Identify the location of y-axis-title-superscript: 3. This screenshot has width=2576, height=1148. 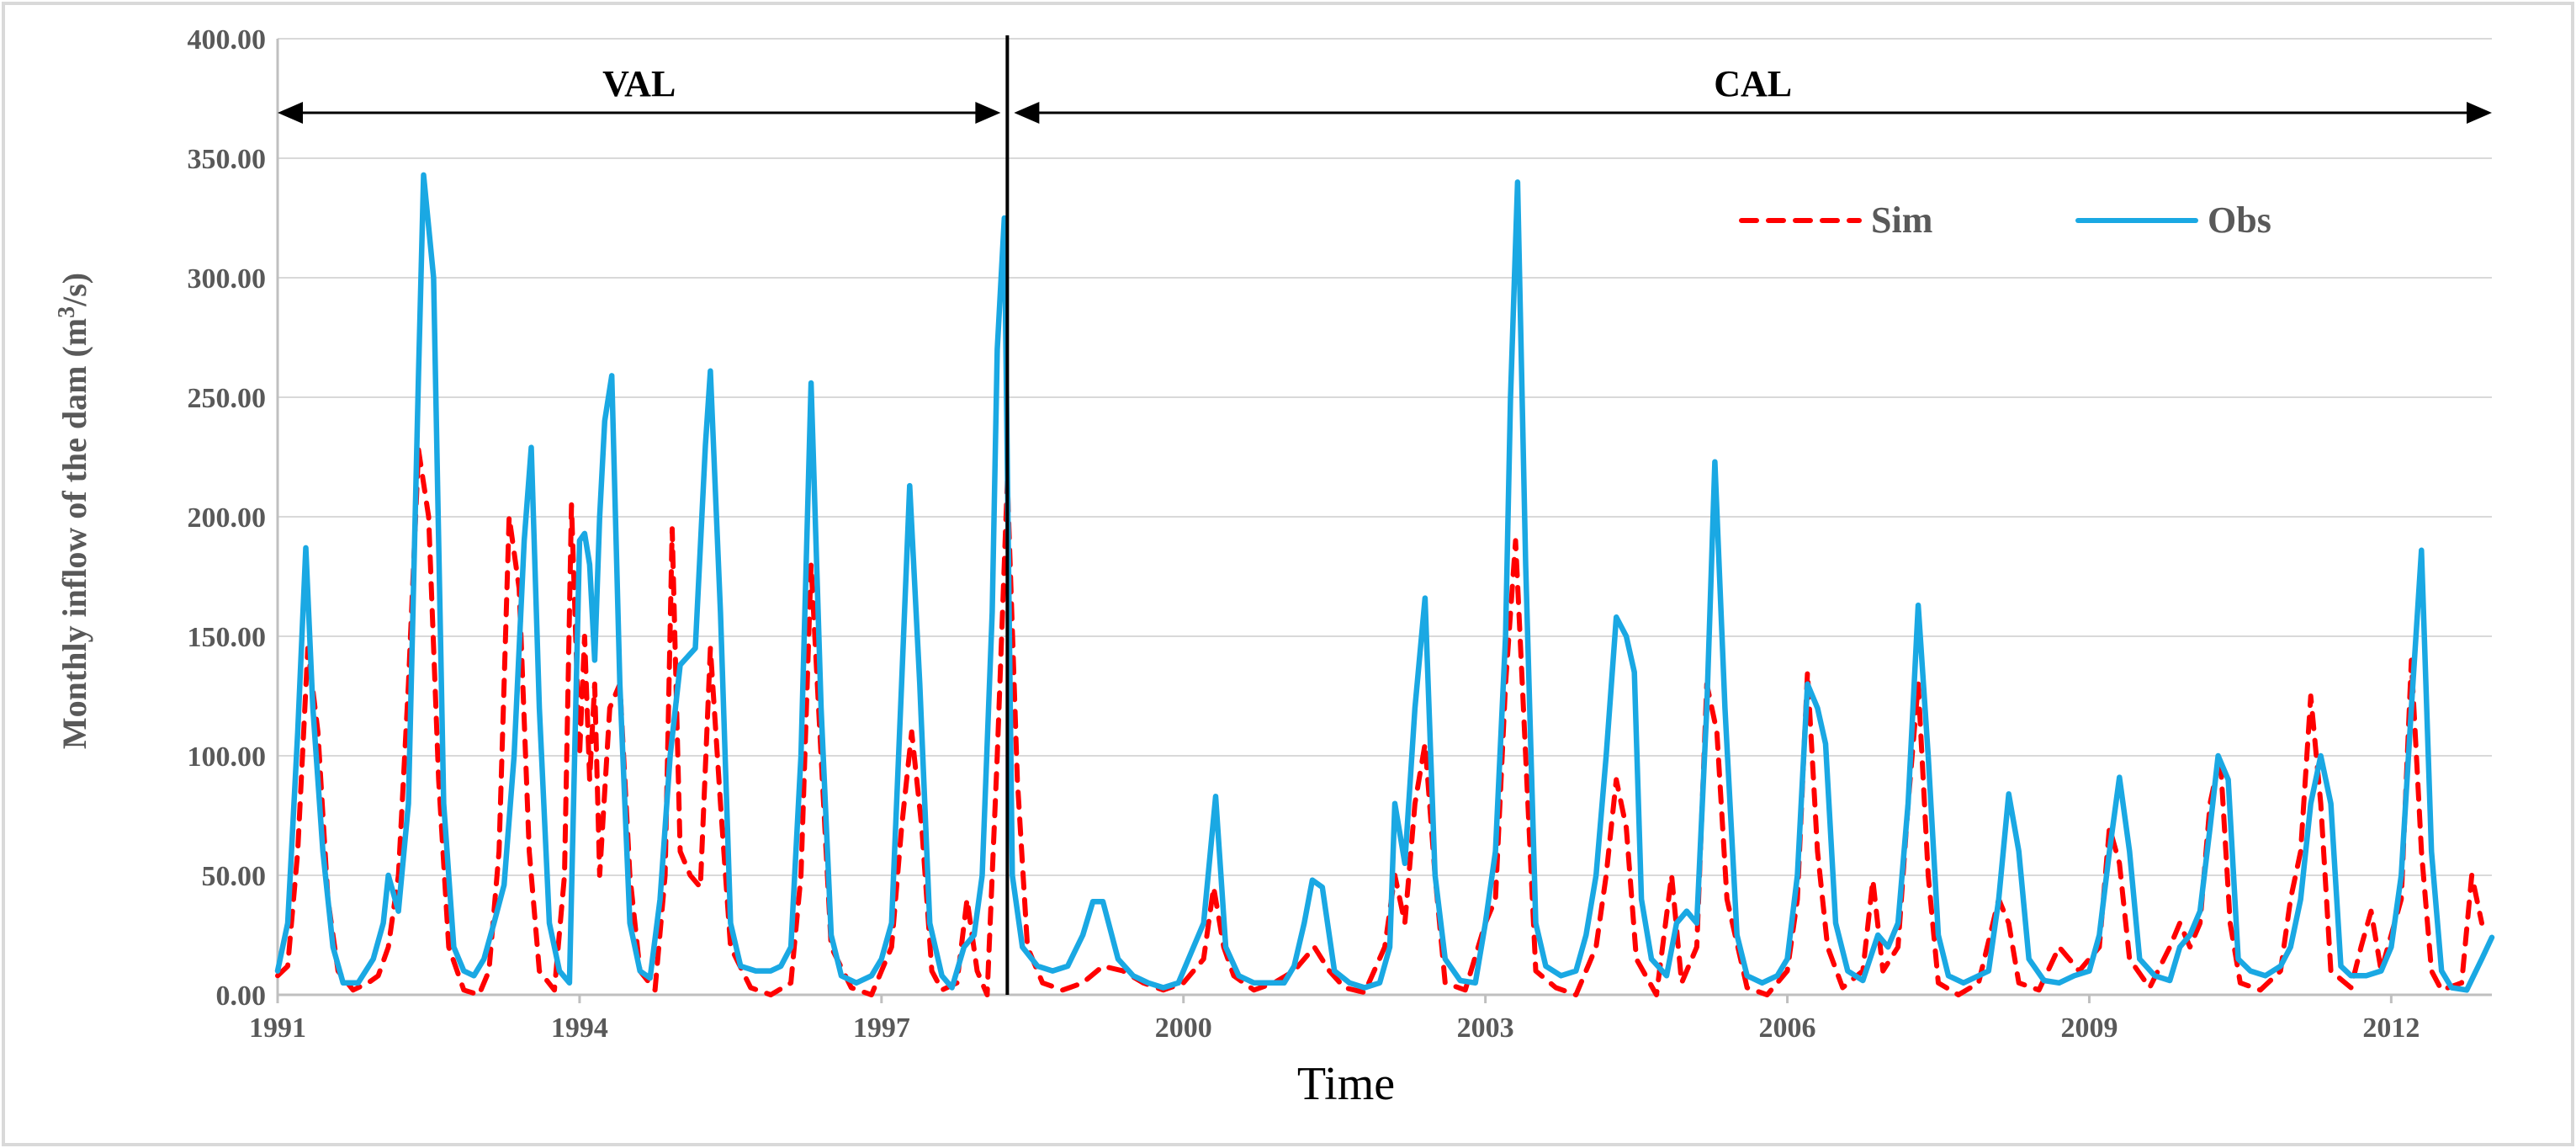
(67, 312).